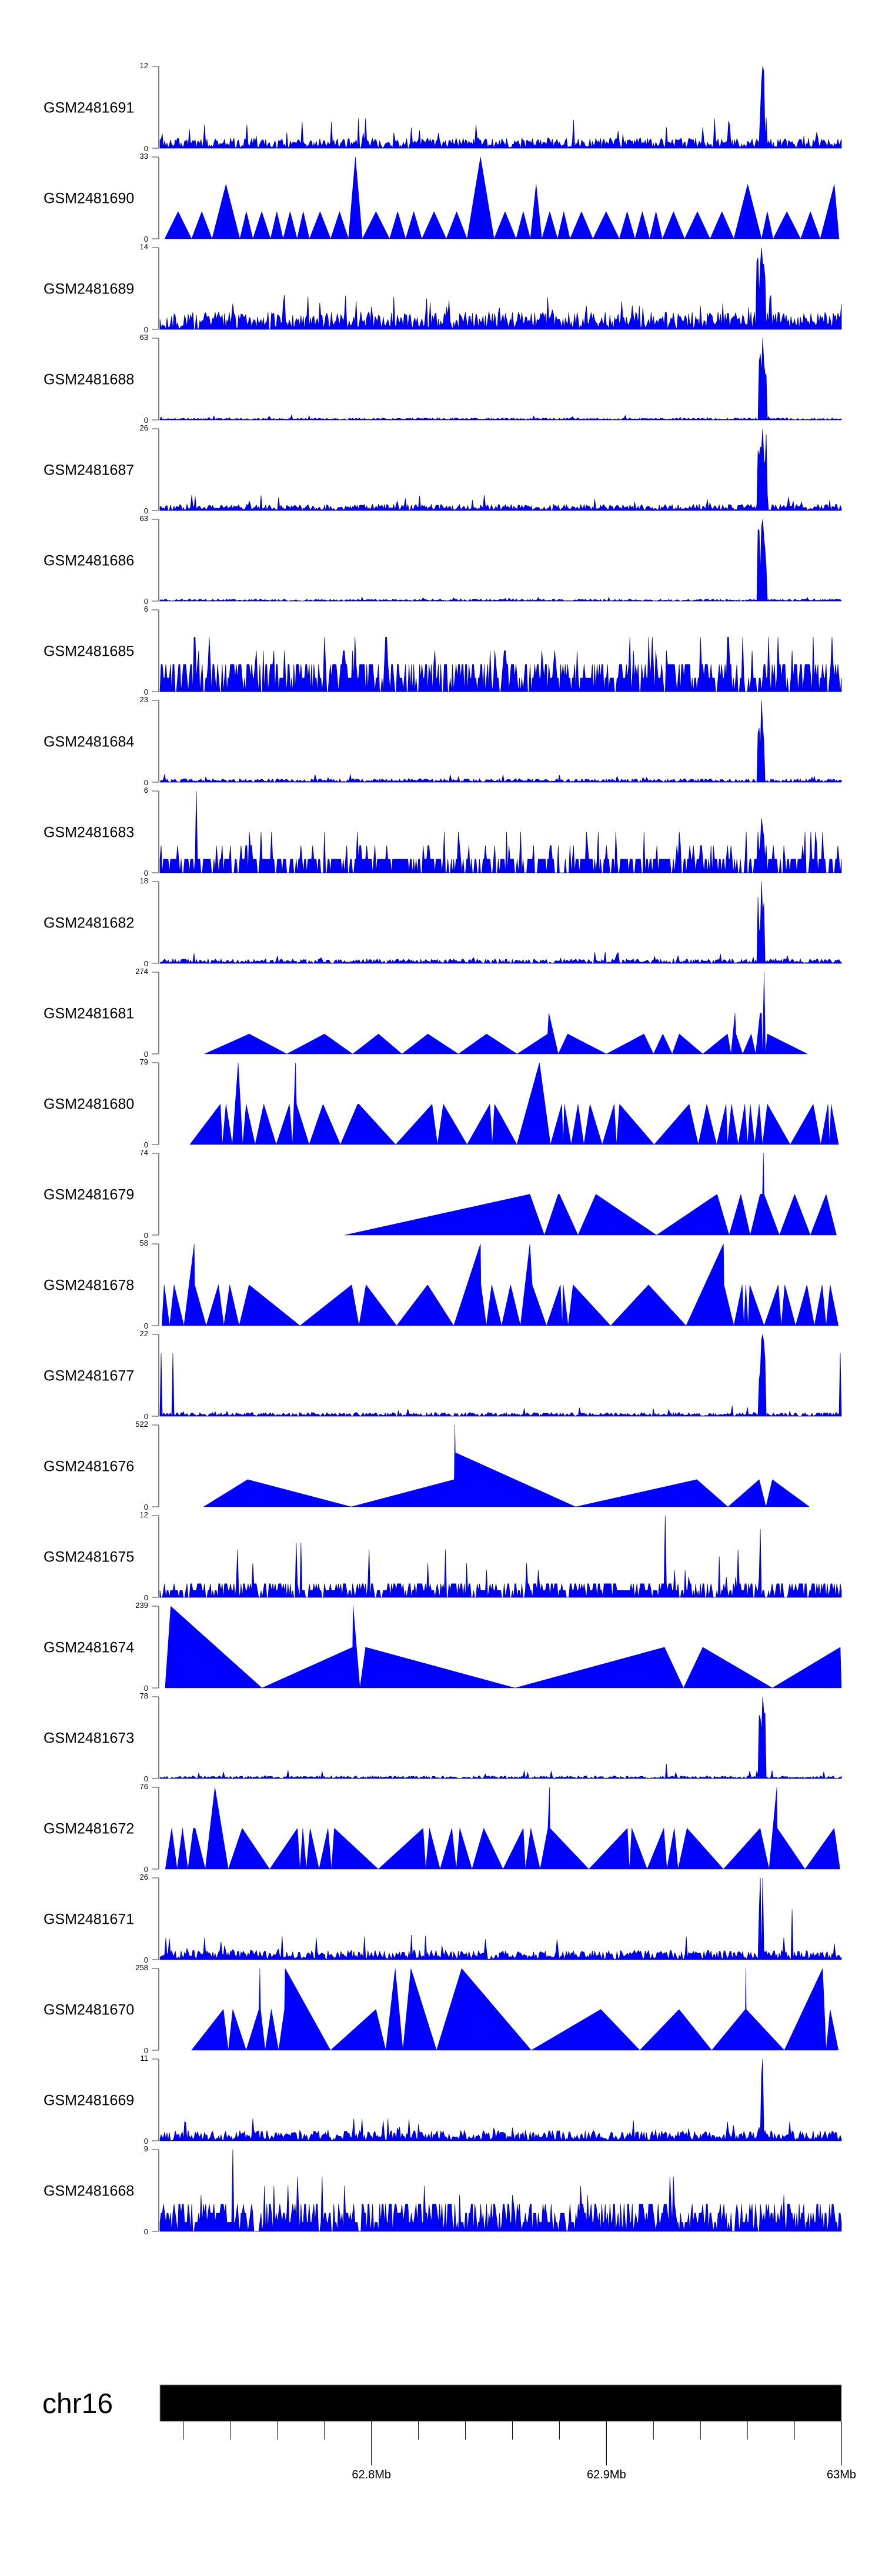 The width and height of the screenshot is (882, 2576). Describe the element at coordinates (144, 699) in the screenshot. I see `y-tick-label-max: 23` at that location.